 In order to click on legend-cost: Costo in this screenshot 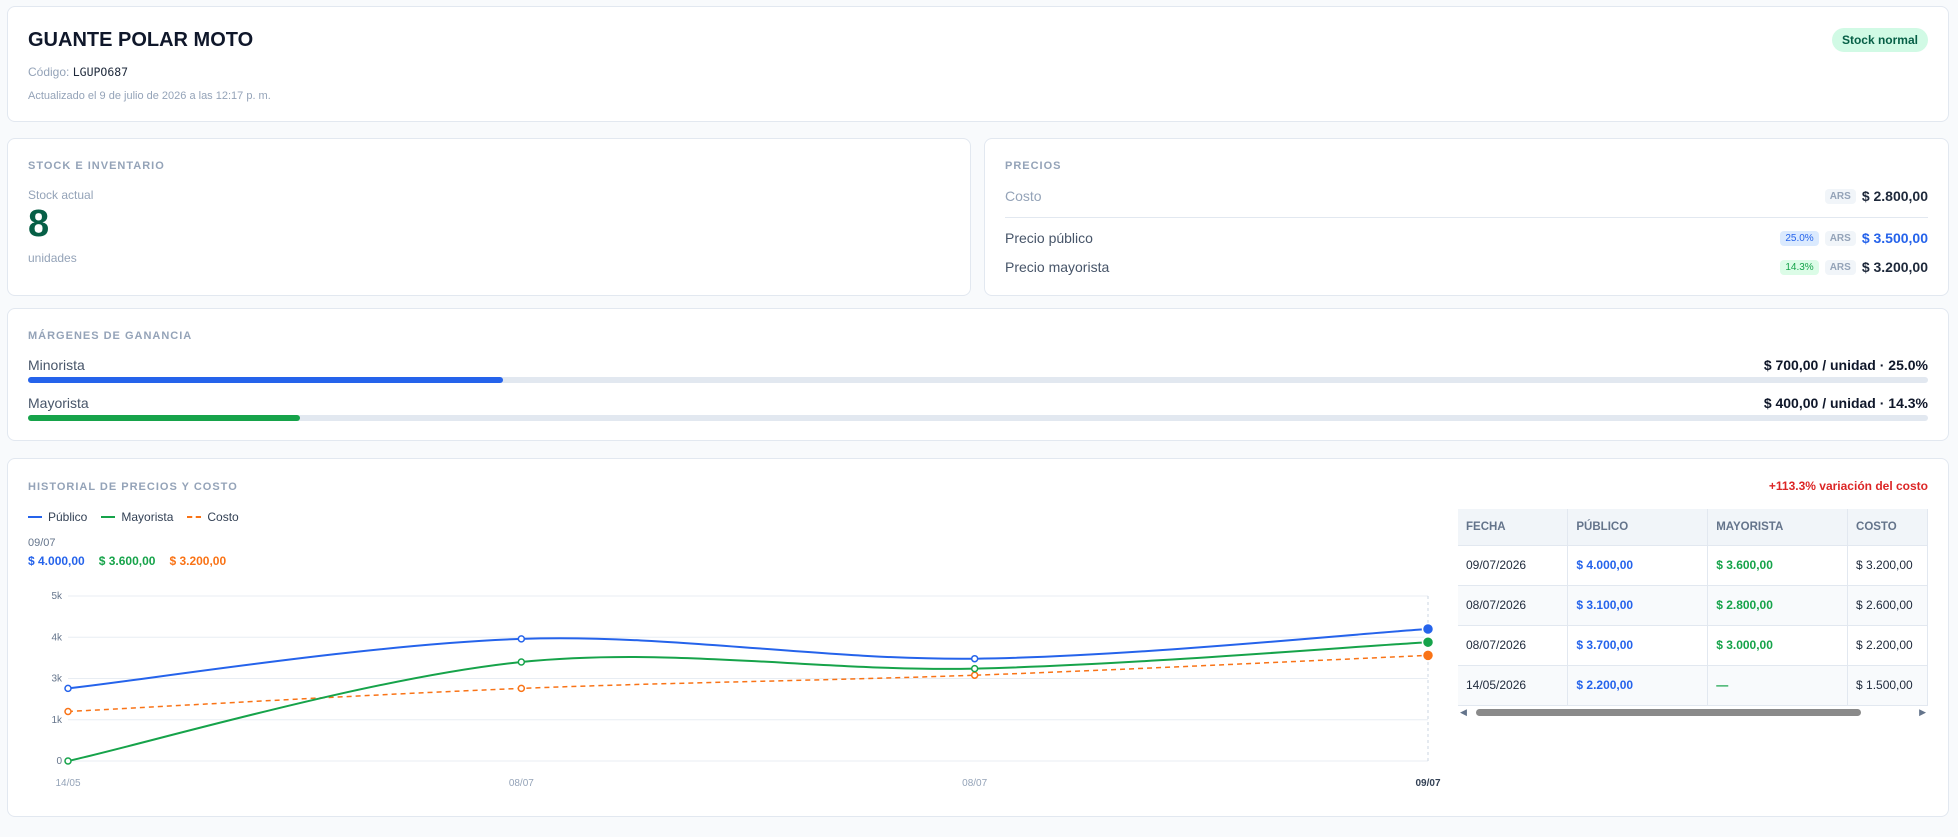, I will do `click(213, 517)`.